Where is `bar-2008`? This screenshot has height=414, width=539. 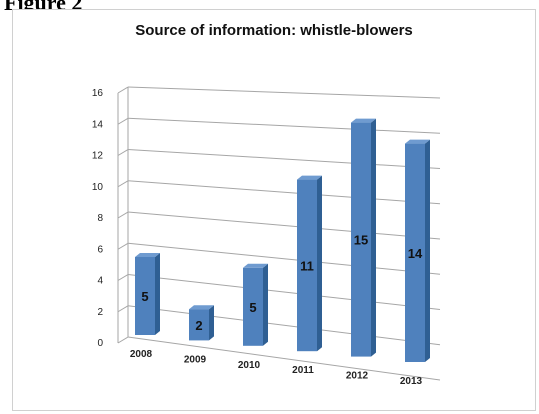 bar-2008 is located at coordinates (145, 296).